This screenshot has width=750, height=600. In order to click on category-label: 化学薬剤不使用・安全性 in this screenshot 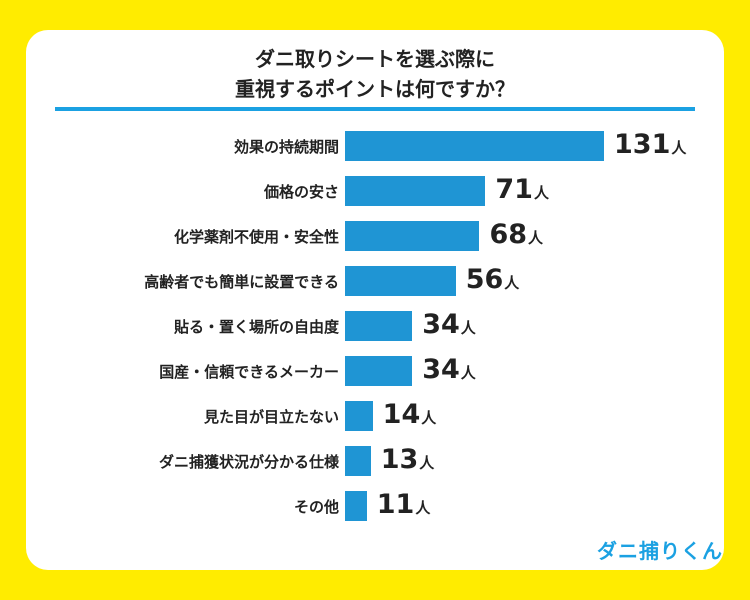, I will do `click(256, 237)`.